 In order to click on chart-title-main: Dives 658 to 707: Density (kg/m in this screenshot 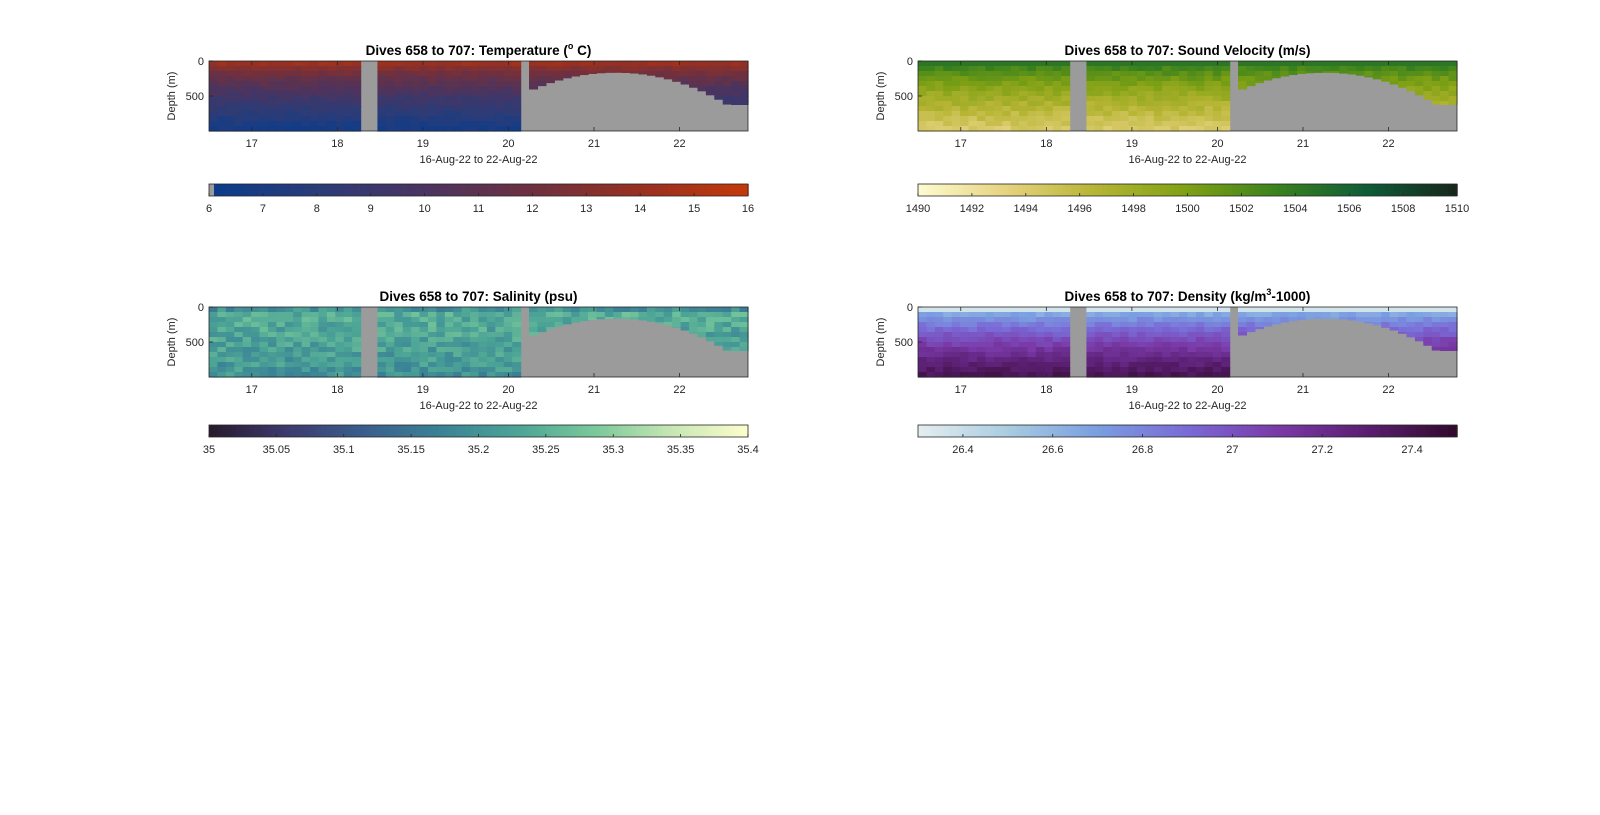, I will do `click(1166, 296)`.